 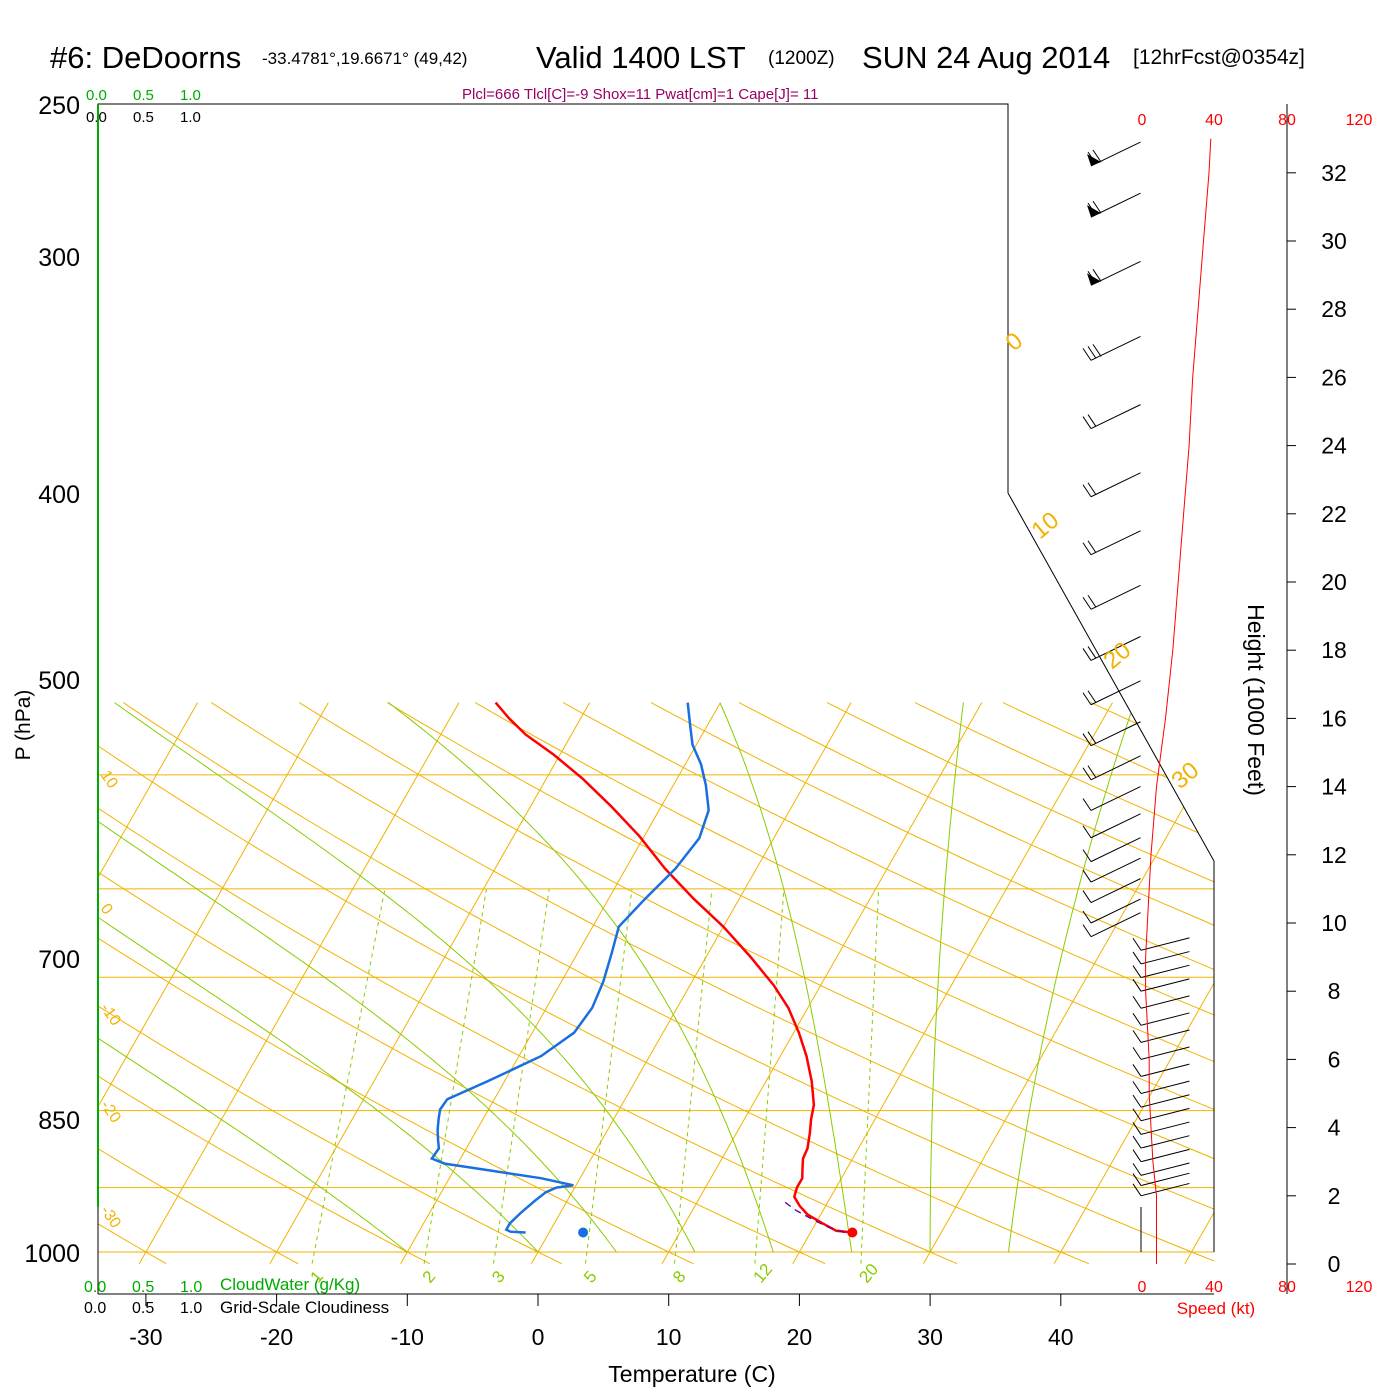 I want to click on cloudwater-scale-bottom-2: 1.0, so click(x=191, y=1287).